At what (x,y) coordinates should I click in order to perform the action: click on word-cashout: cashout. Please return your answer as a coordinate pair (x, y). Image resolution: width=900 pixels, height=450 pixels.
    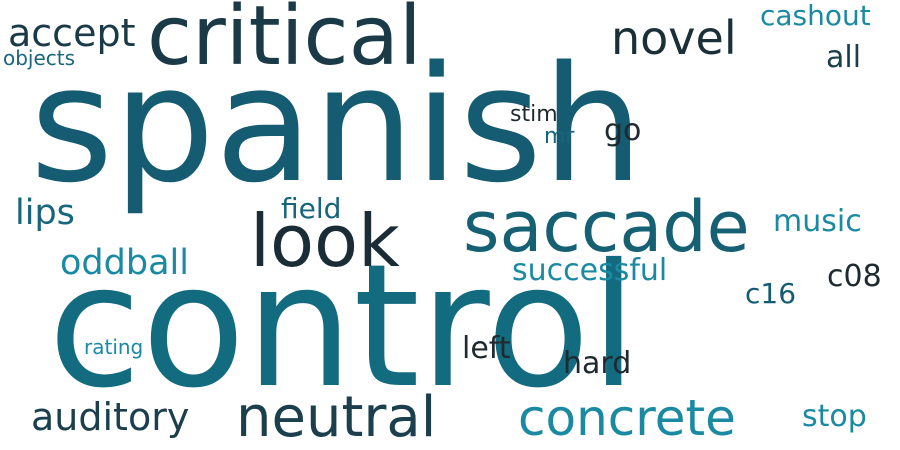
    Looking at the image, I should click on (815, 16).